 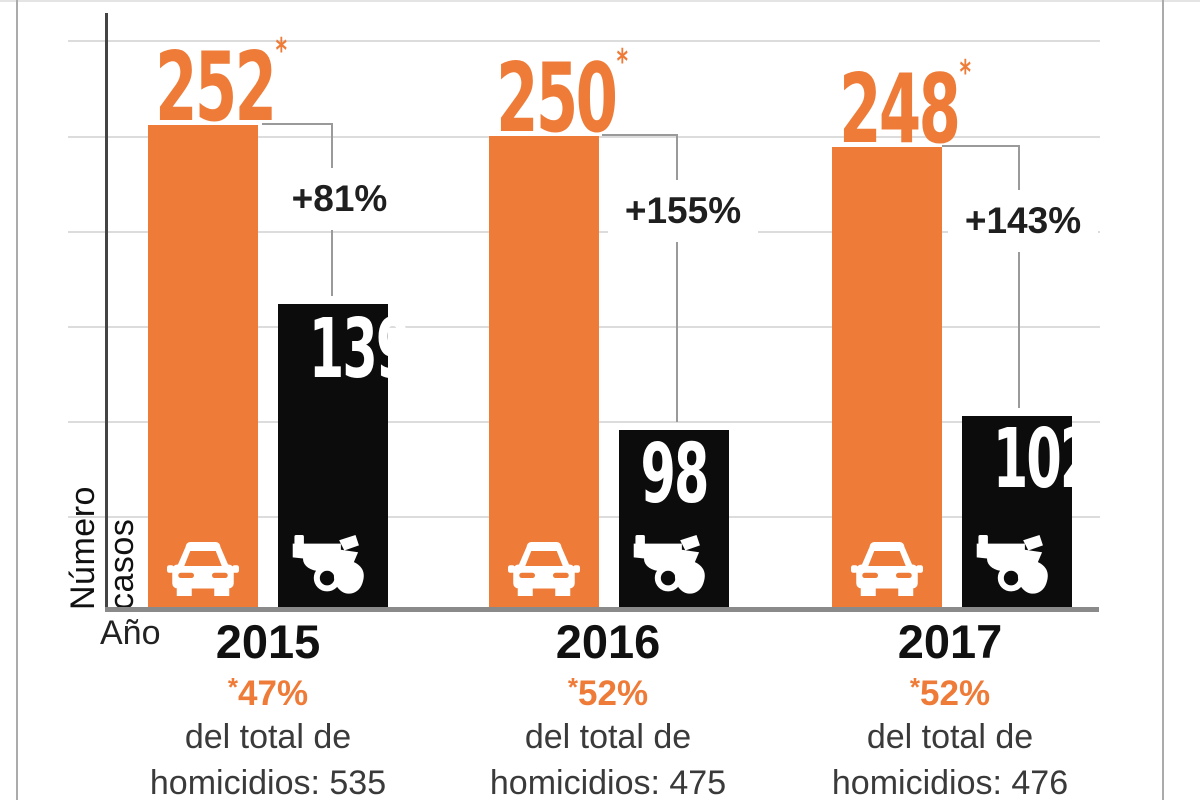 I want to click on connector-vertical-2017, so click(x=1019, y=276).